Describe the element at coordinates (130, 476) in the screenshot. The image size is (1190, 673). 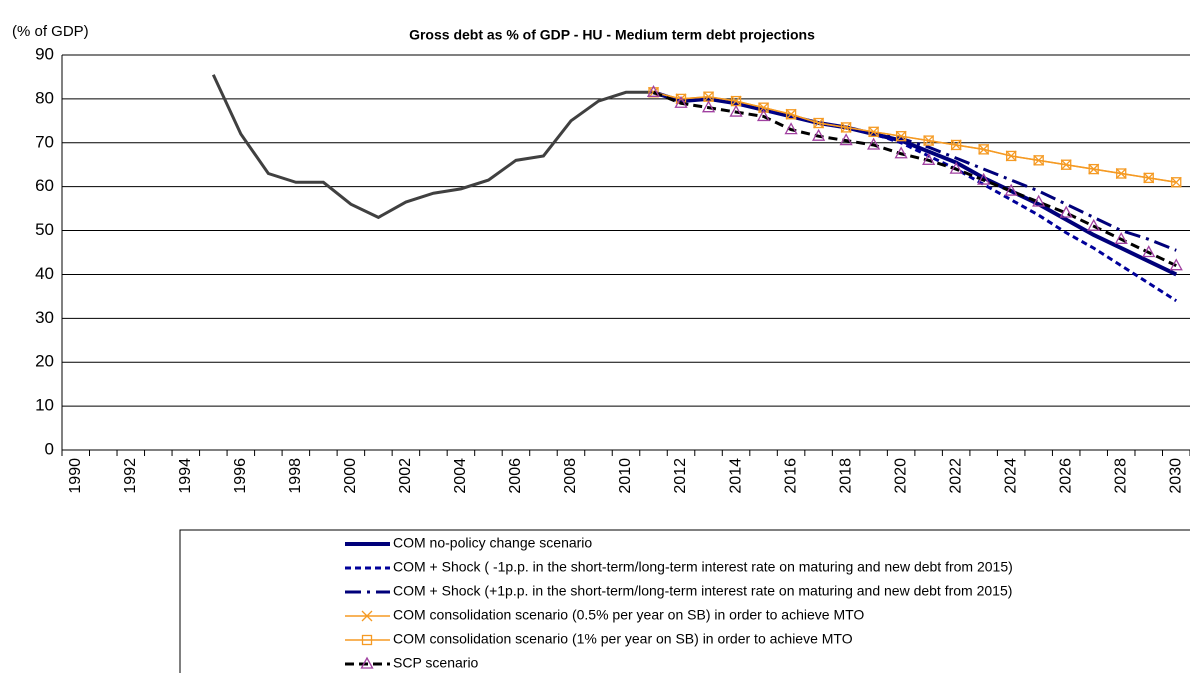
I see `x-tick-label: 1992` at that location.